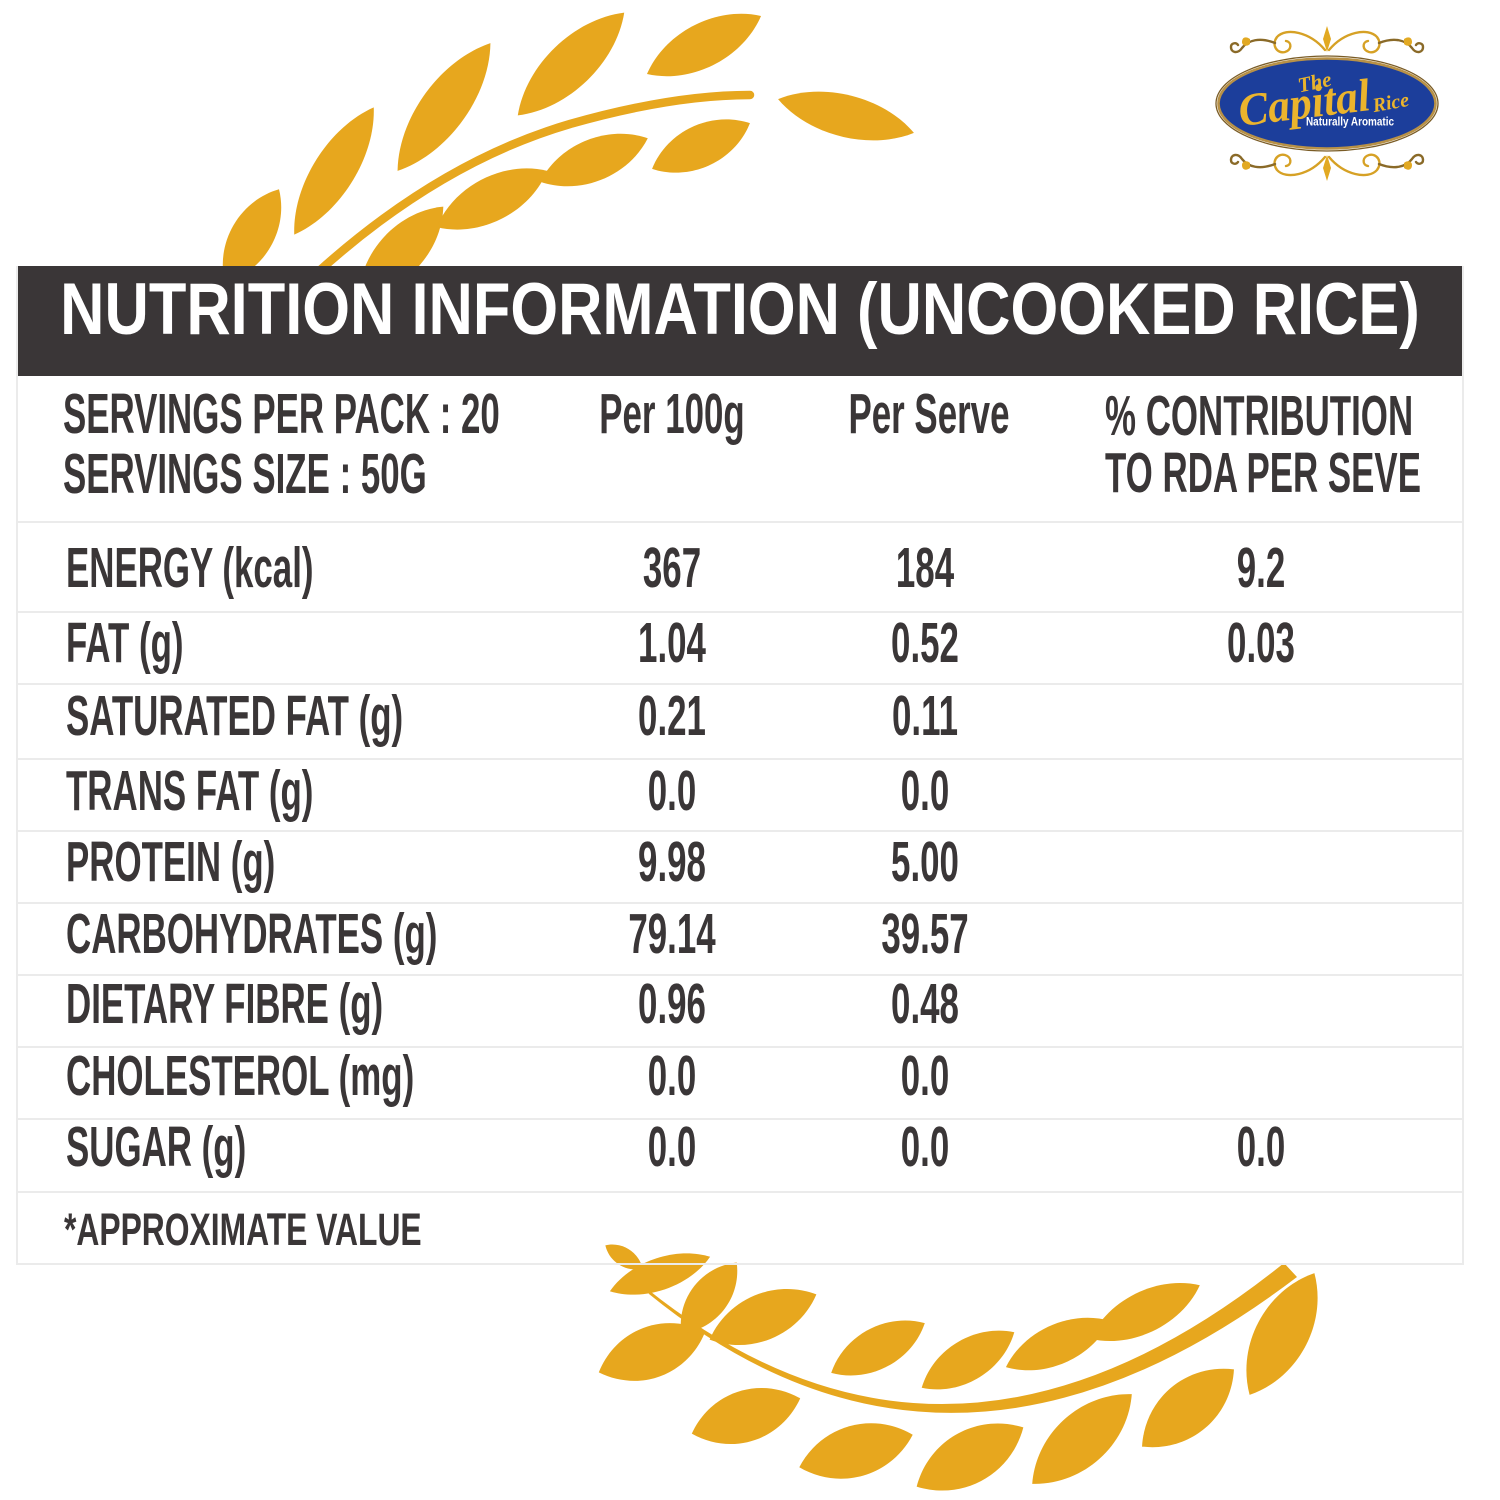 Image resolution: width=1500 pixels, height=1500 pixels. I want to click on svg-text: Naturally Aromatic, so click(1350, 123).